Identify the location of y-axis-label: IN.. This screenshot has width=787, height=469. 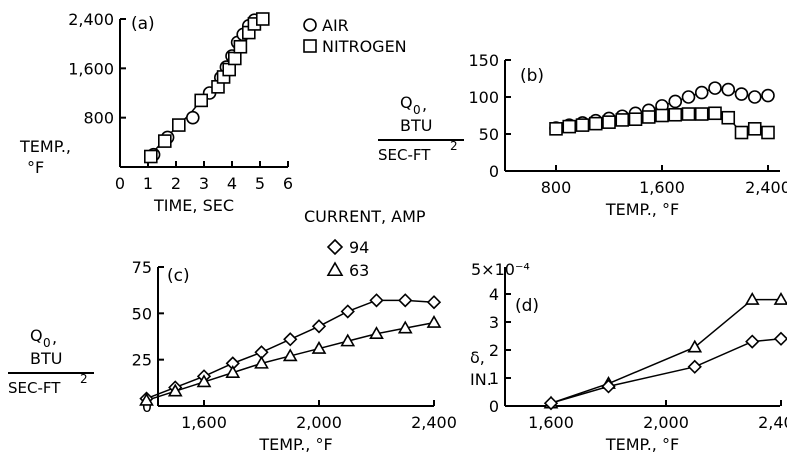
(481, 379).